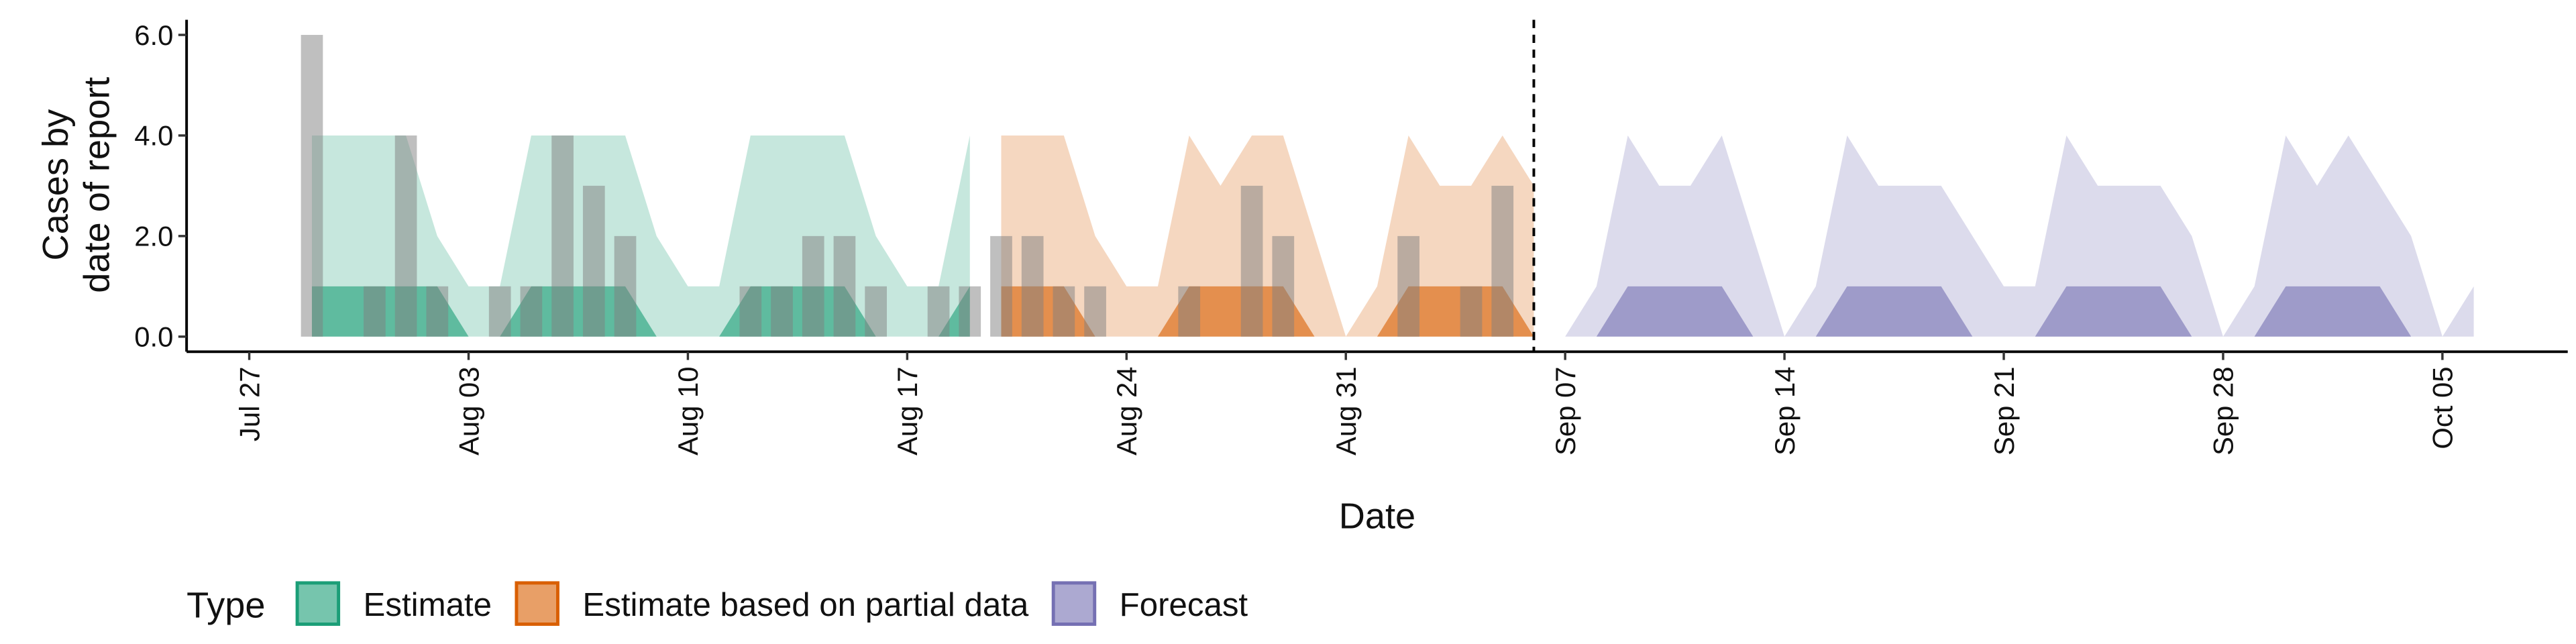  I want to click on y-axis-title: Cases bydate of report, so click(76, 185).